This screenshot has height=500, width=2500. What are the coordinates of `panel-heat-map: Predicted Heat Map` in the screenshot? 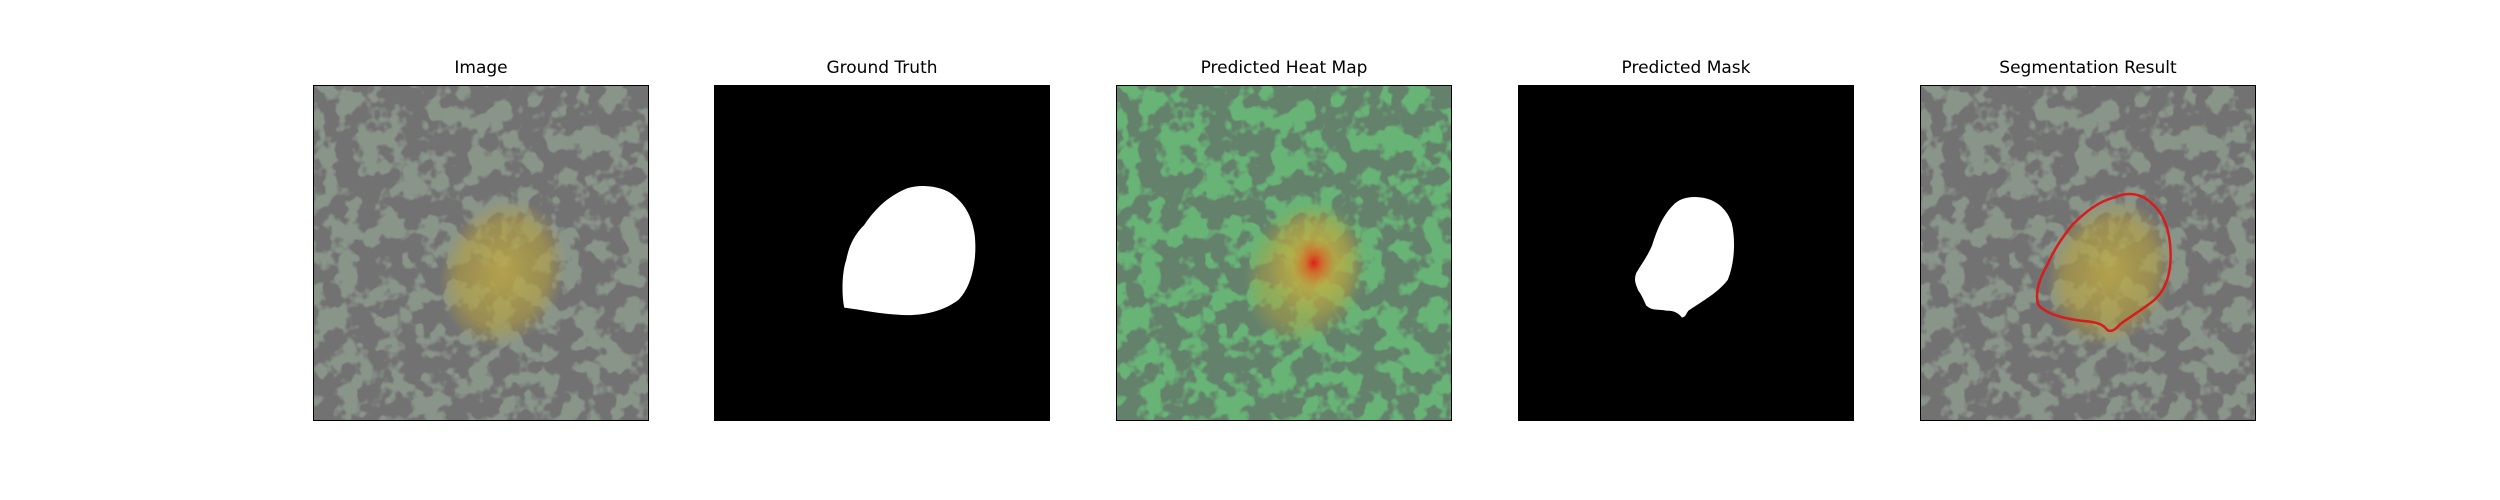 It's located at (1284, 250).